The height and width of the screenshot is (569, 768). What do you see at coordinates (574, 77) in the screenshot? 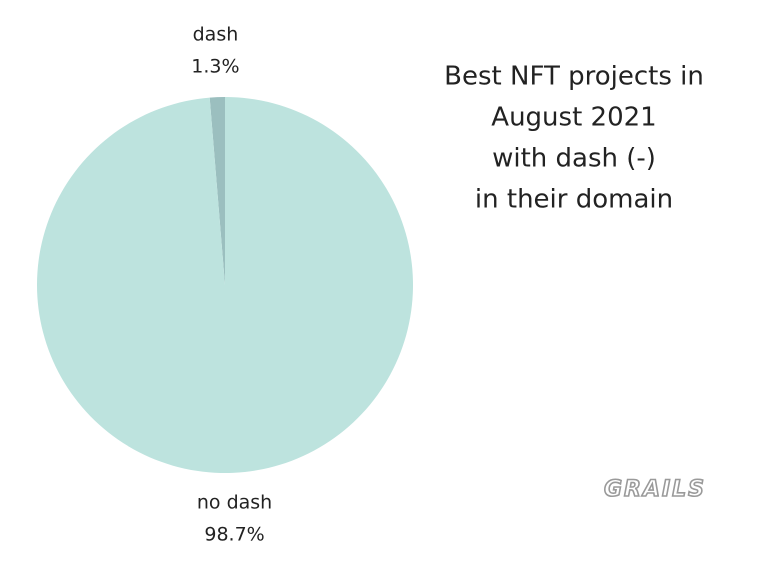
I see `chart-title: Best NFT projects in` at bounding box center [574, 77].